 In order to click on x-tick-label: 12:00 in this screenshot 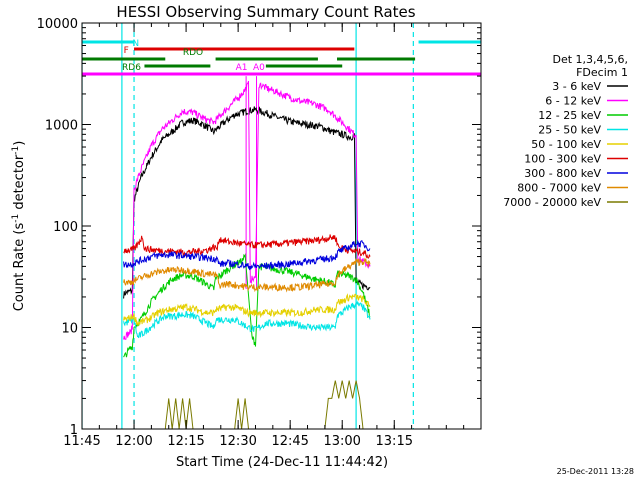, I will do `click(133, 441)`.